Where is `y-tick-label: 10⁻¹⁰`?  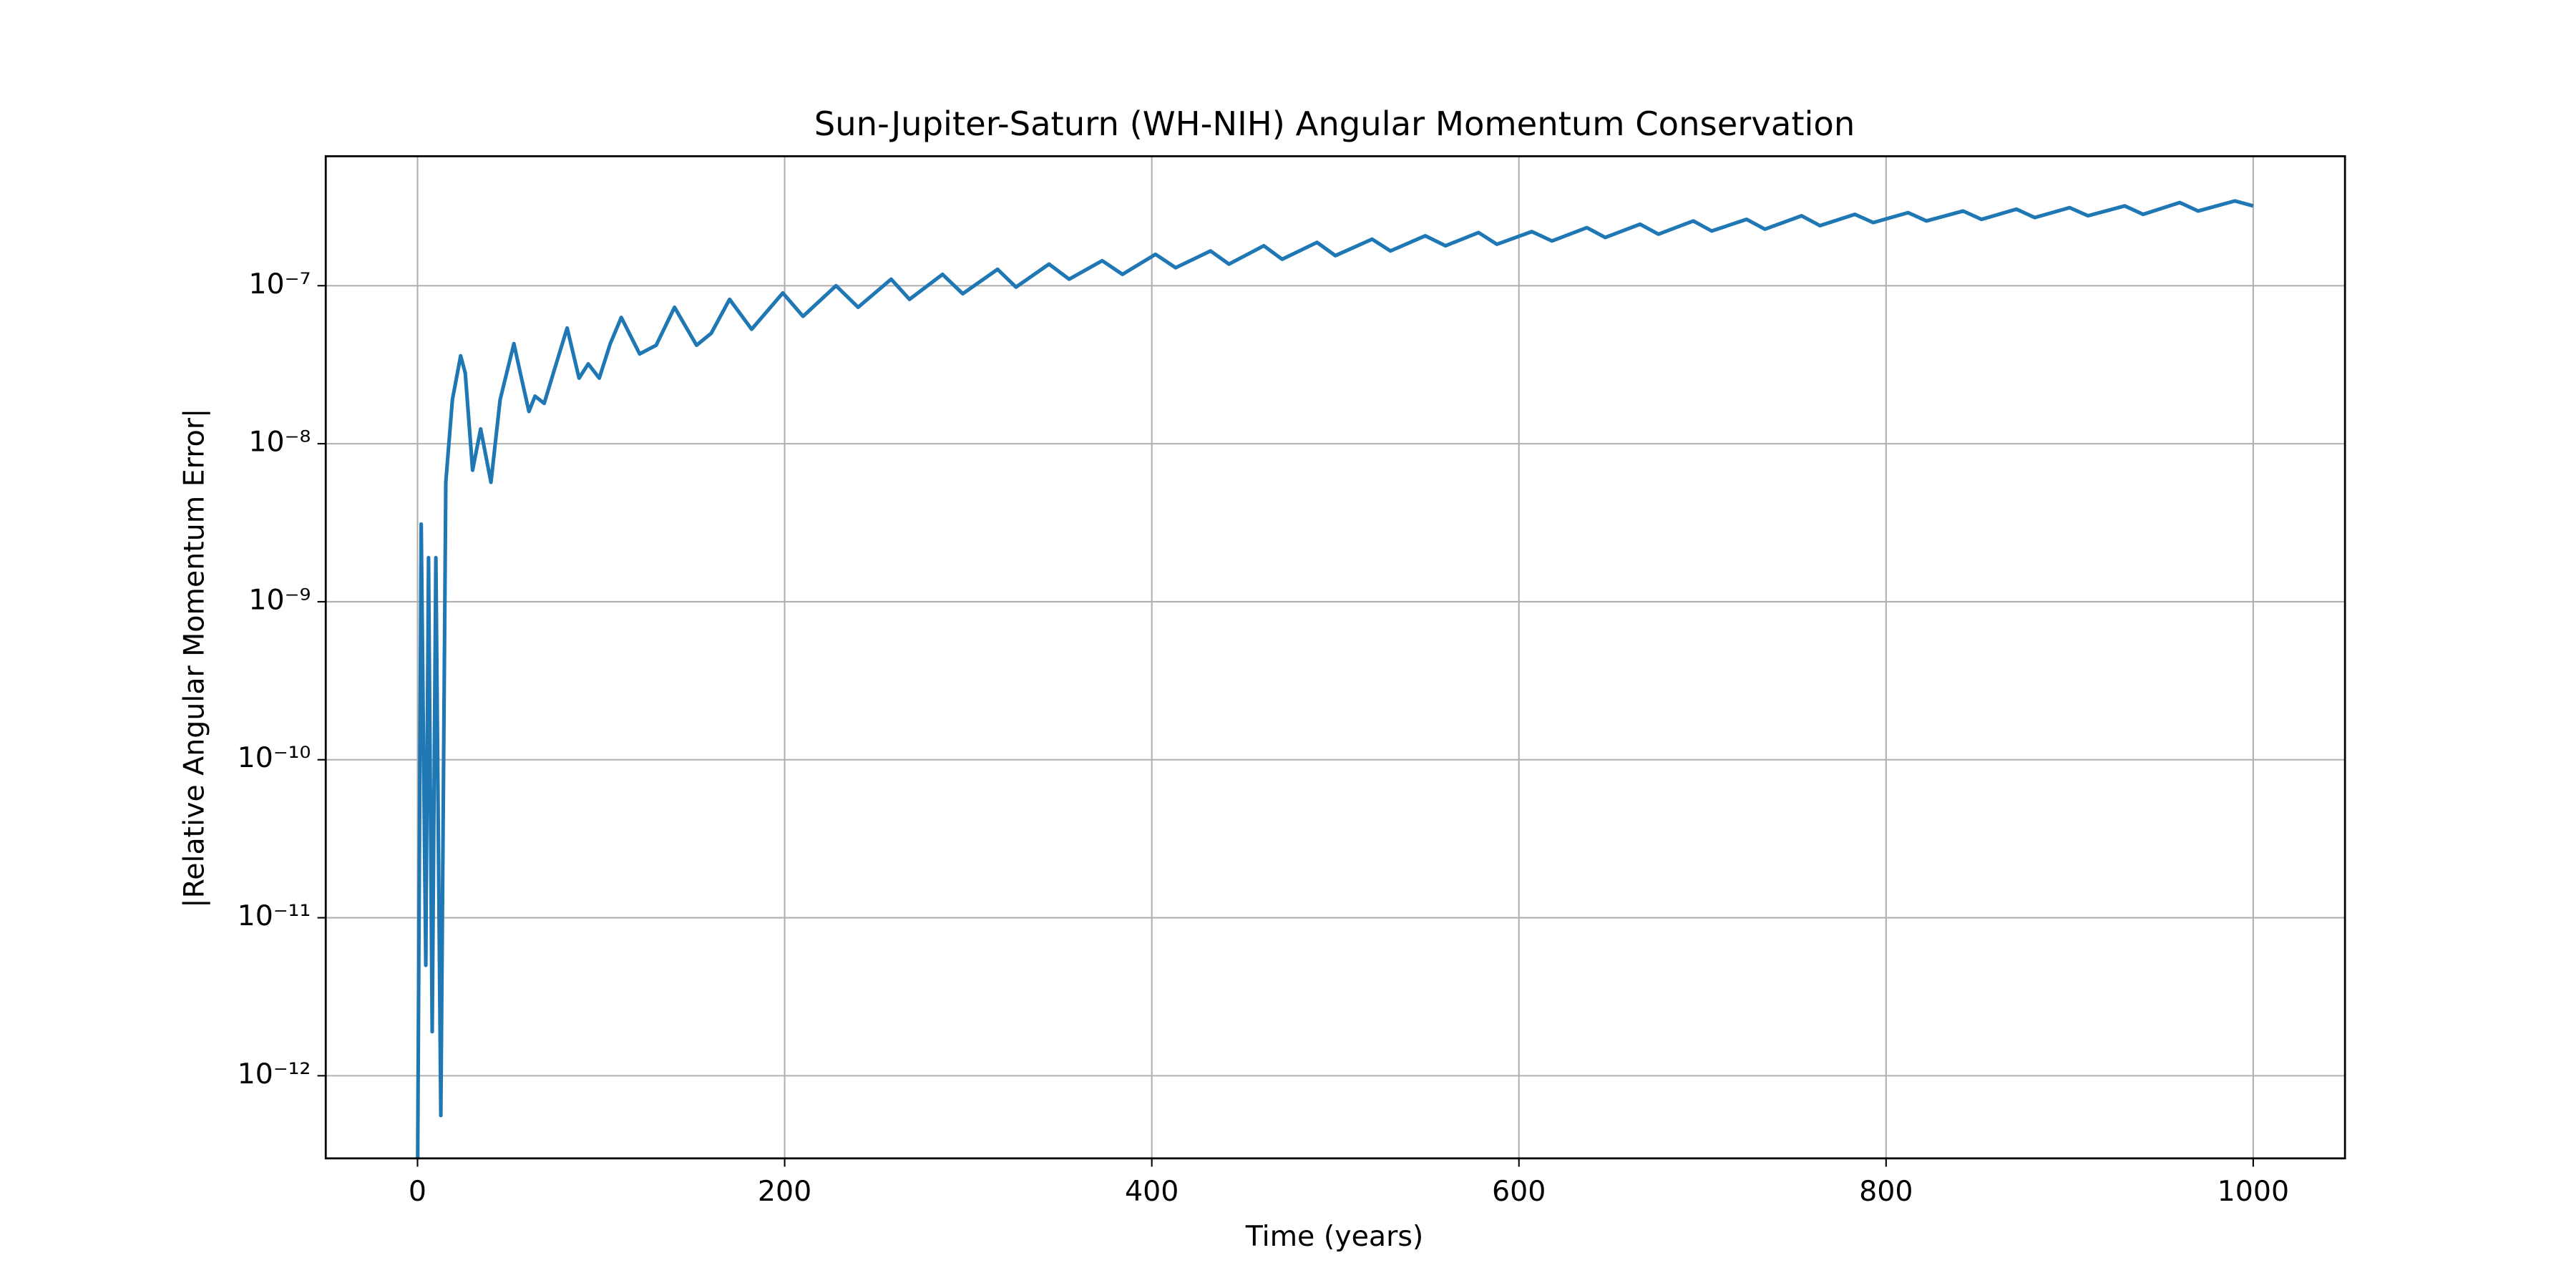 y-tick-label: 10⁻¹⁰ is located at coordinates (274, 757).